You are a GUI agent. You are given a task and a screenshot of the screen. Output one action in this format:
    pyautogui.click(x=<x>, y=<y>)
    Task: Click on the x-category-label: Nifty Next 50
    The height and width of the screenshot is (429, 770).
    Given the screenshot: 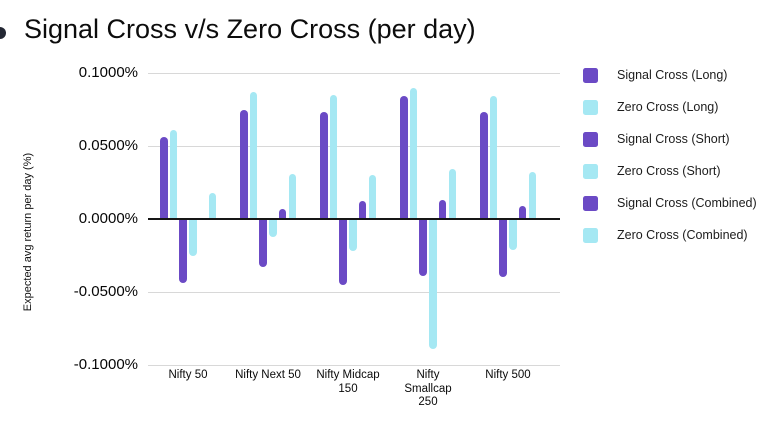 What is the action you would take?
    pyautogui.click(x=268, y=375)
    